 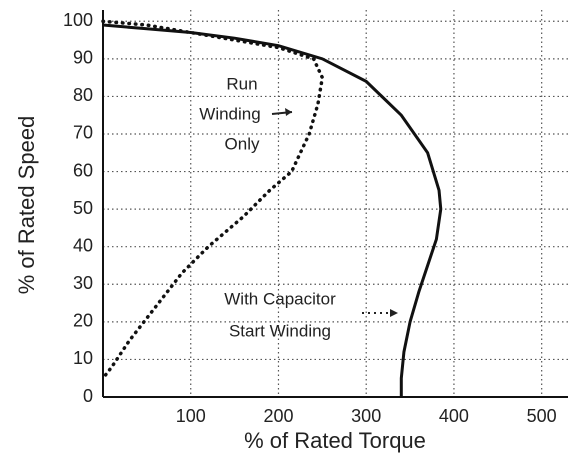 I want to click on annotation: Start Winding, so click(x=280, y=330).